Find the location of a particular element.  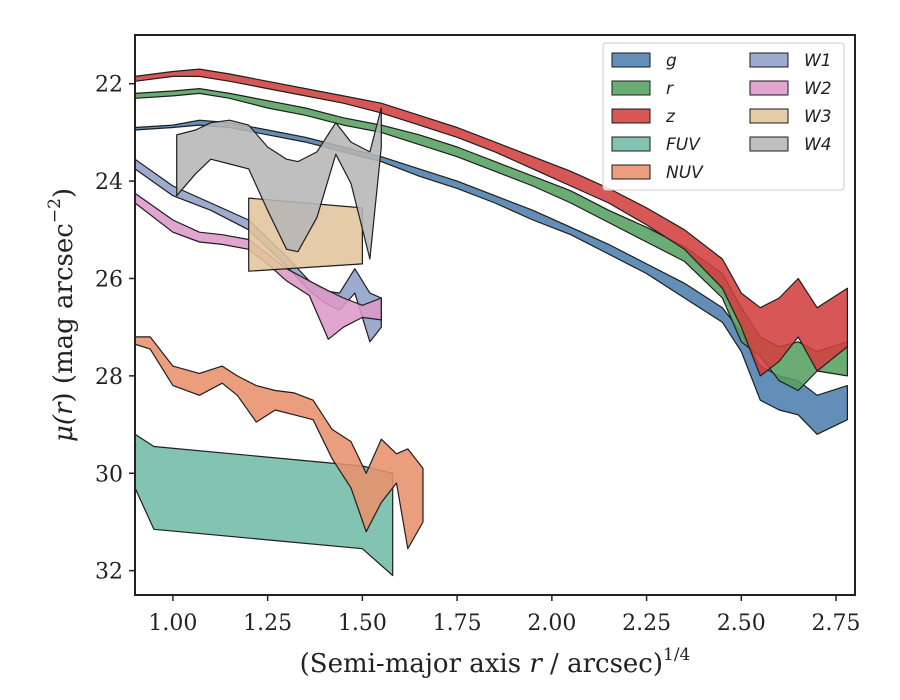

band-nuv is located at coordinates (279, 443).